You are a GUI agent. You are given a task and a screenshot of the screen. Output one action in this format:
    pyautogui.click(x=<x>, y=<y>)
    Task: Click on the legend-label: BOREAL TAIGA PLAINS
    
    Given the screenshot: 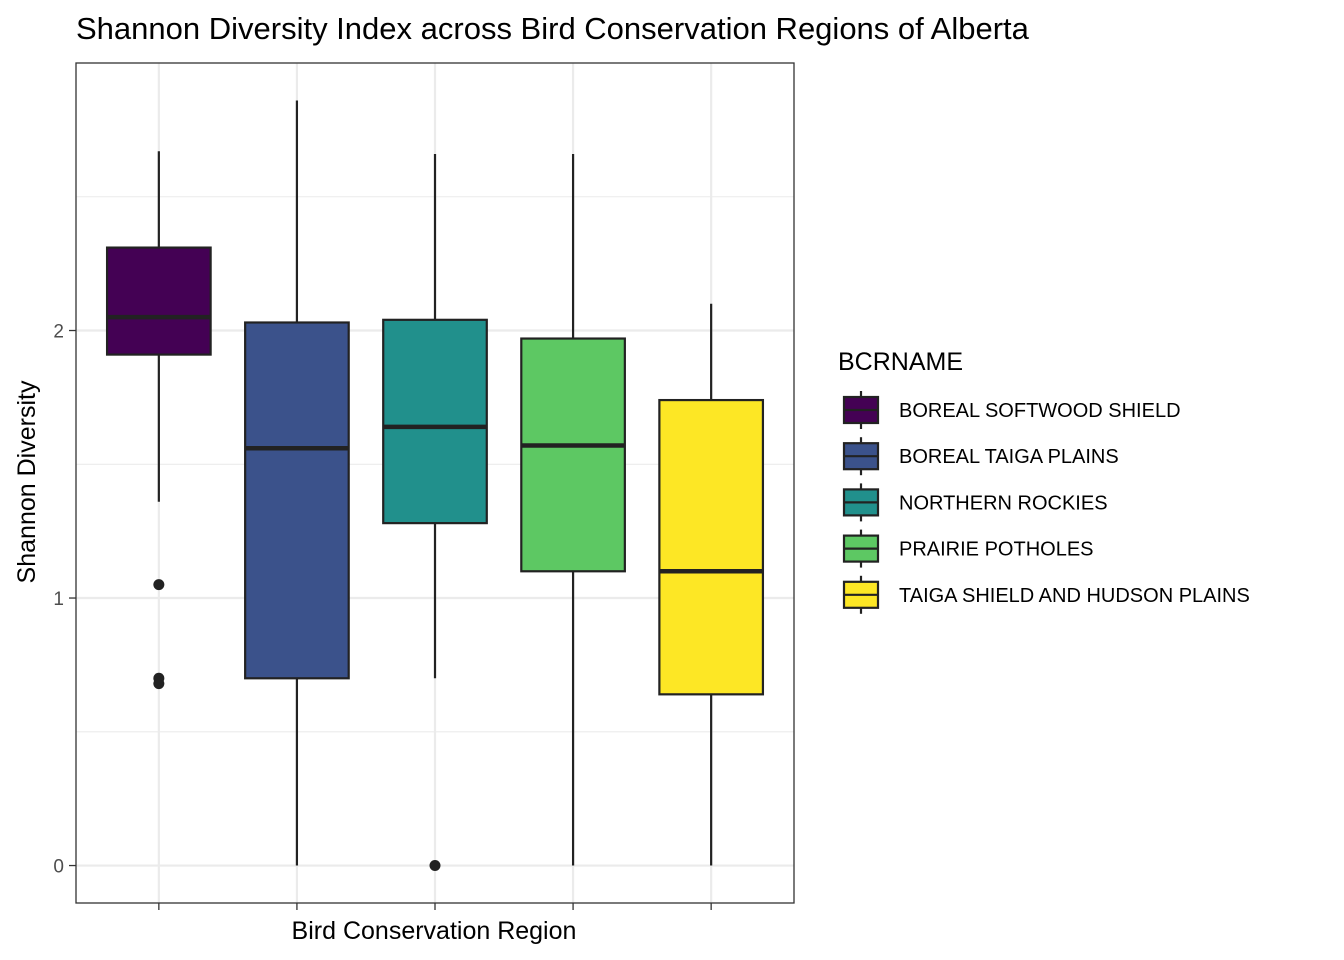 What is the action you would take?
    pyautogui.click(x=1009, y=457)
    